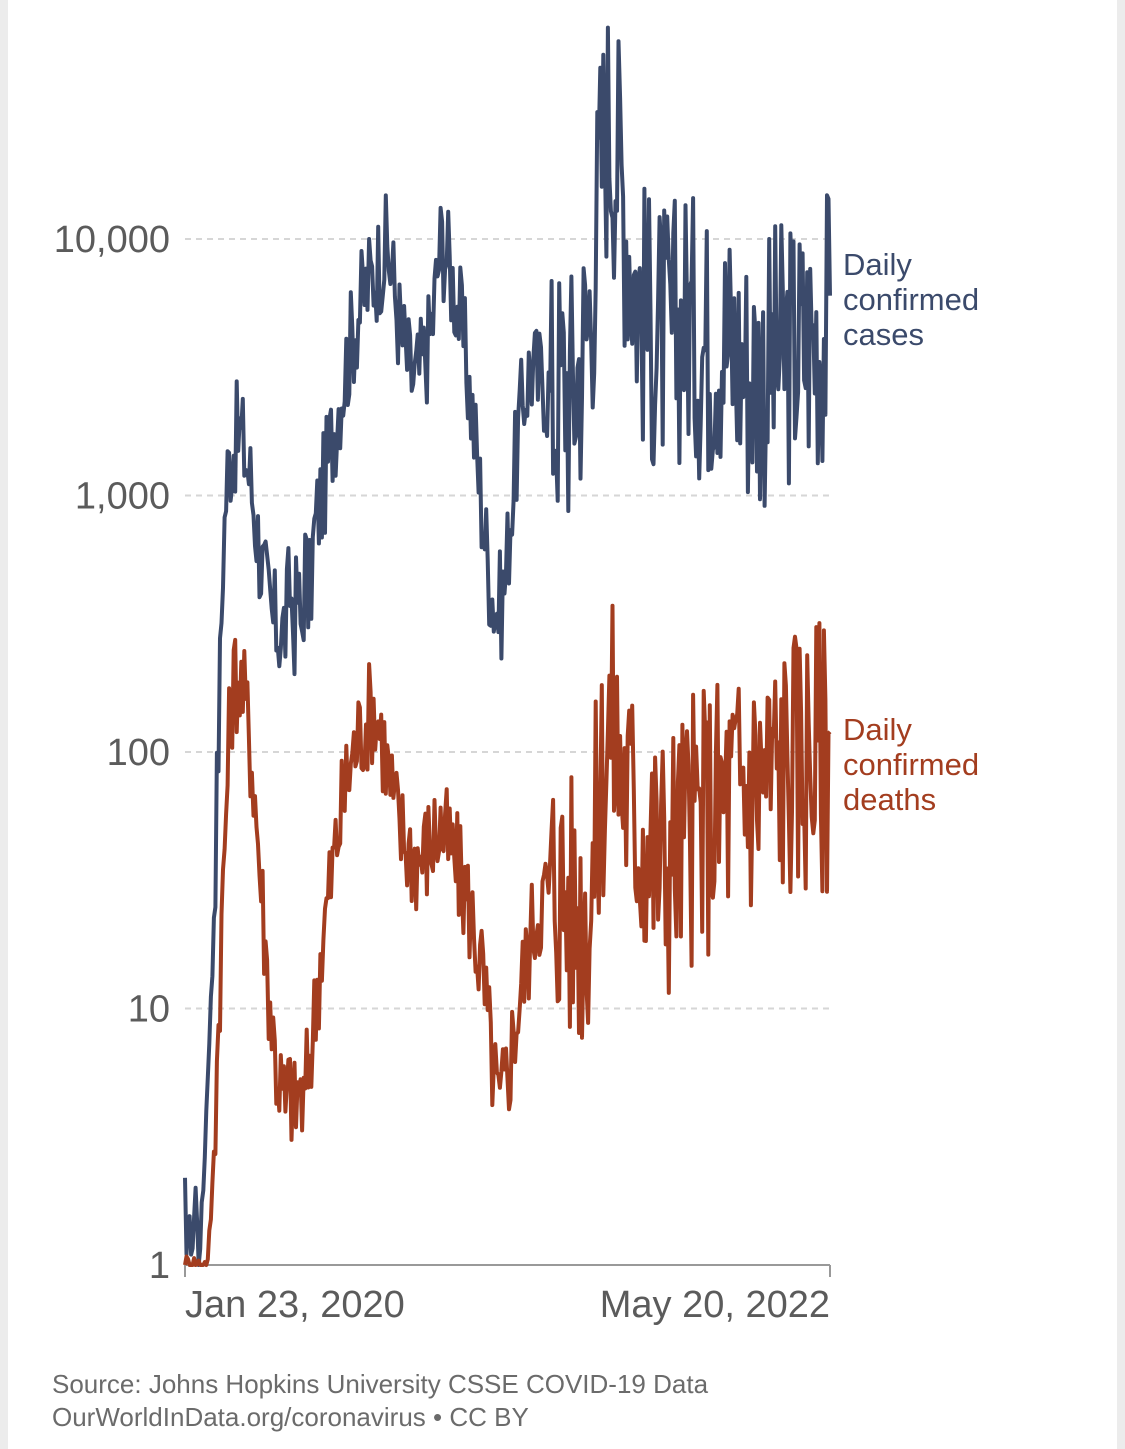  I want to click on credit-line: OurWorldInData.org/coronavirus • CC BY, so click(290, 1417).